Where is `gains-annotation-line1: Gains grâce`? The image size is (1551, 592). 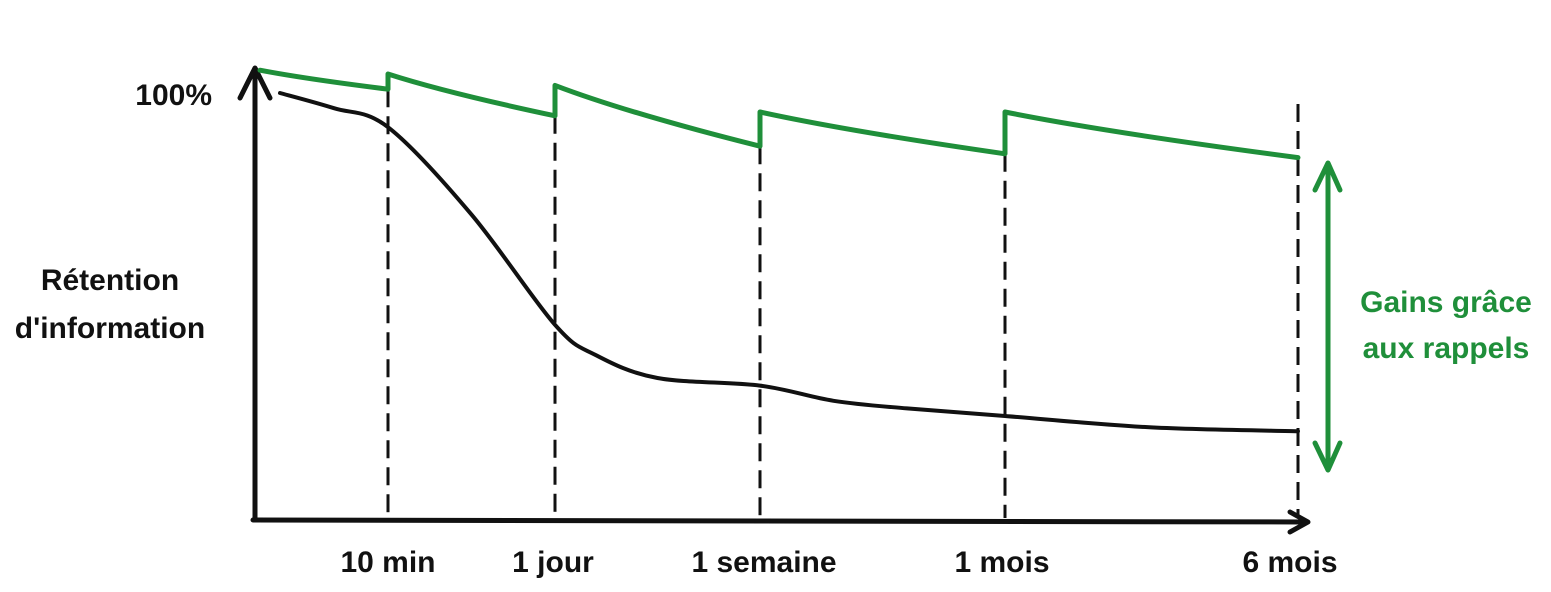
gains-annotation-line1: Gains grâce is located at coordinates (1446, 302).